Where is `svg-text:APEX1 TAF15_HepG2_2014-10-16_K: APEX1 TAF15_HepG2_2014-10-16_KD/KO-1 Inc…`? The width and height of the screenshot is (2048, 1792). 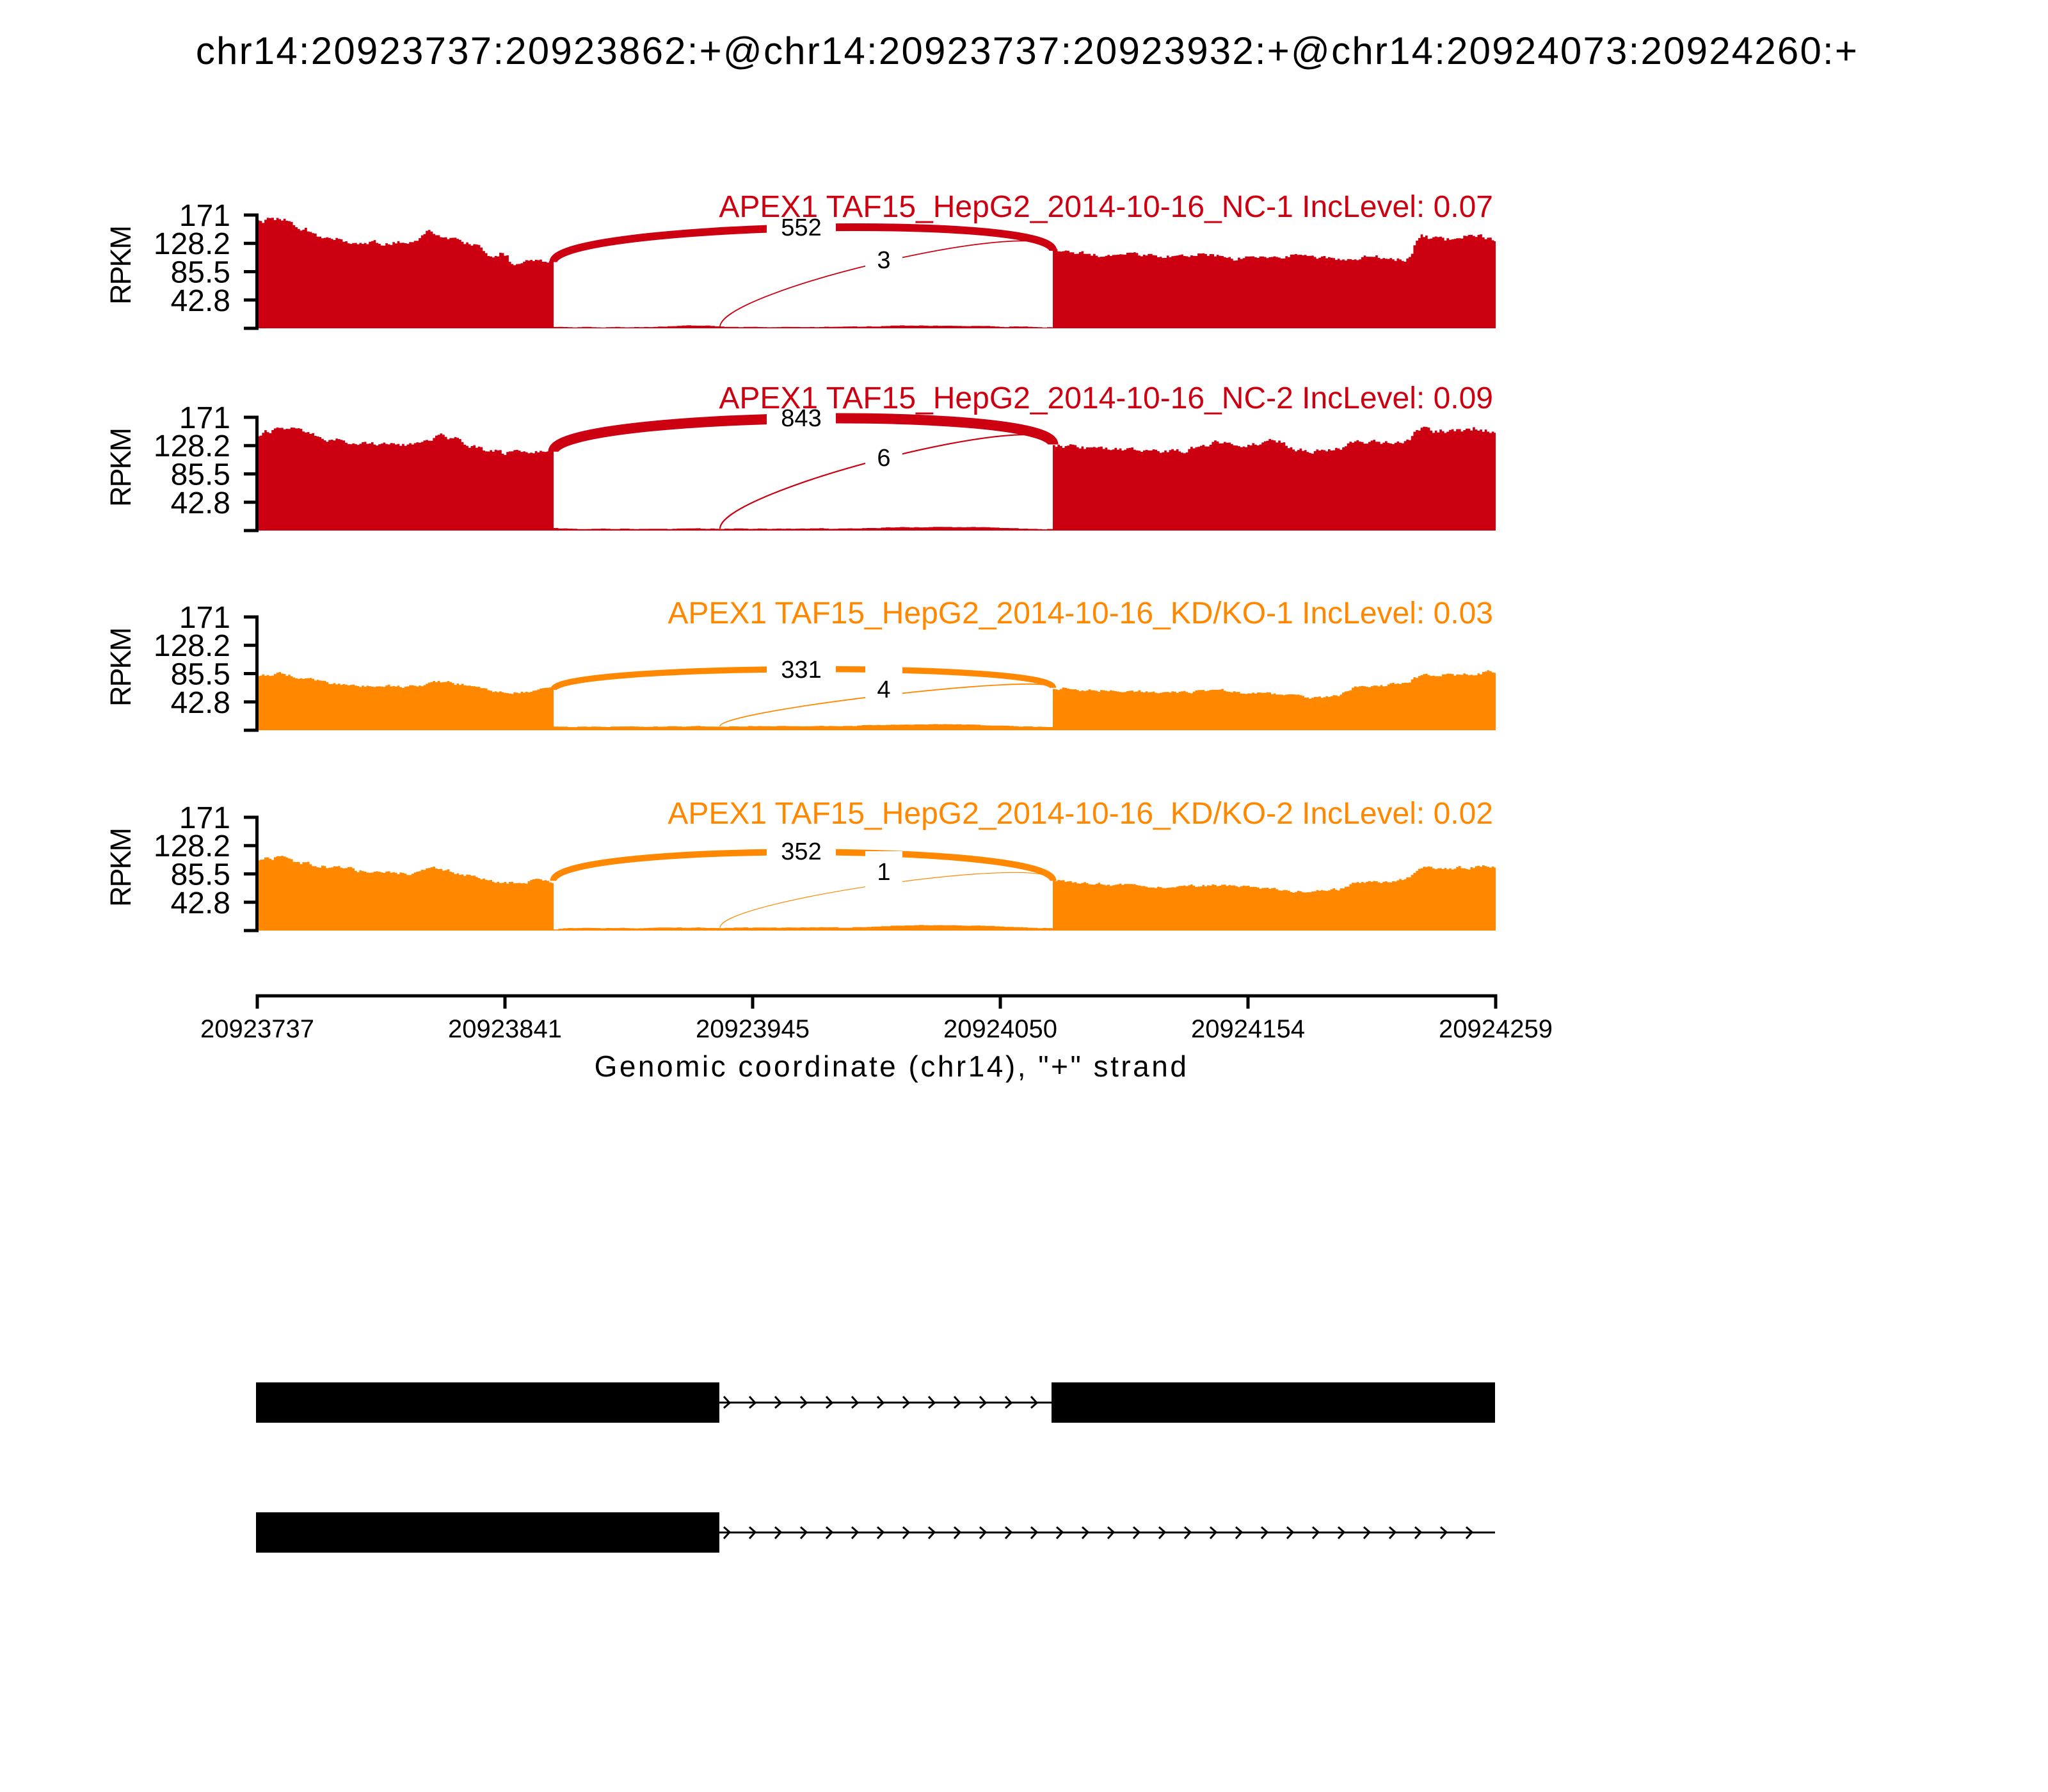 svg-text:APEX1 TAF15_HepG2_2014-10-16_K: APEX1 TAF15_HepG2_2014-10-16_KD/KO-1 Inc… is located at coordinates (1080, 613).